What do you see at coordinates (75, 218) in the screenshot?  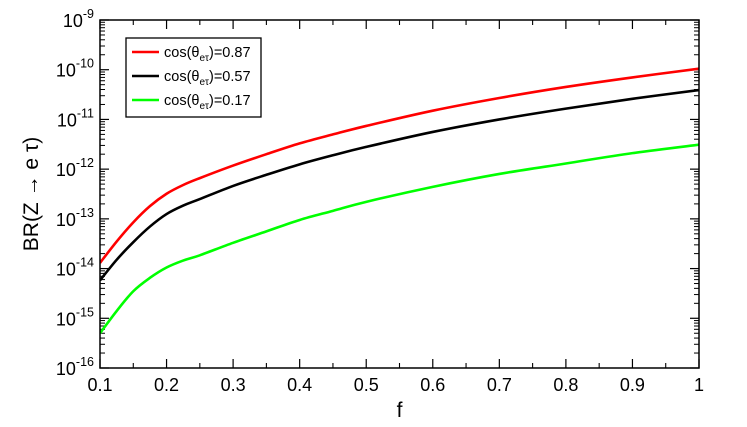 I see `y-tick-label: 10-13` at bounding box center [75, 218].